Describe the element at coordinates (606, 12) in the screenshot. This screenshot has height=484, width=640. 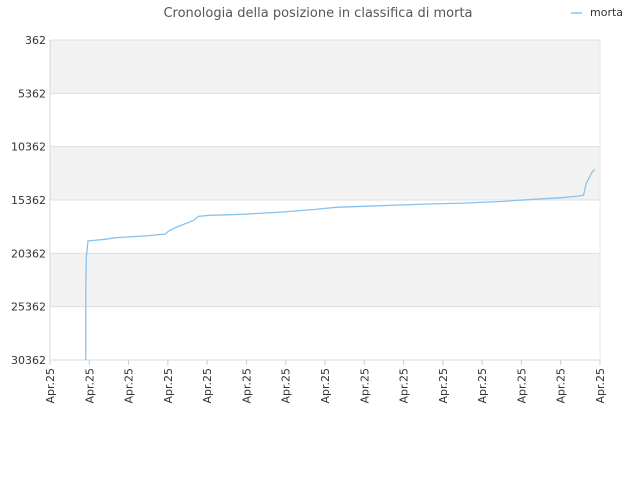
I see `legend-label-morta: morta` at that location.